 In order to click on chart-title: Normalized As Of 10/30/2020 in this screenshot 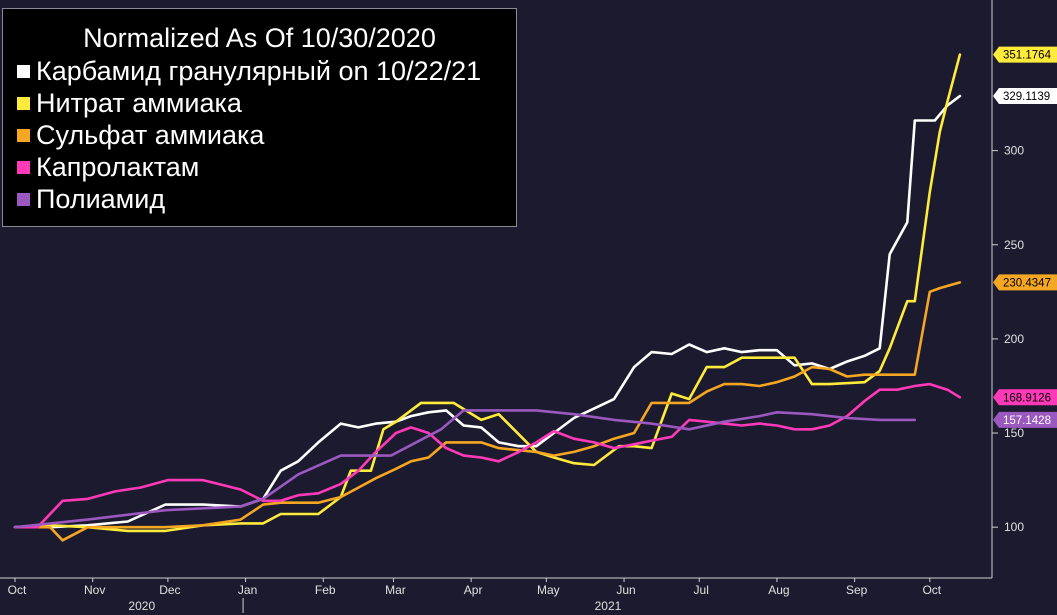, I will do `click(259, 38)`.